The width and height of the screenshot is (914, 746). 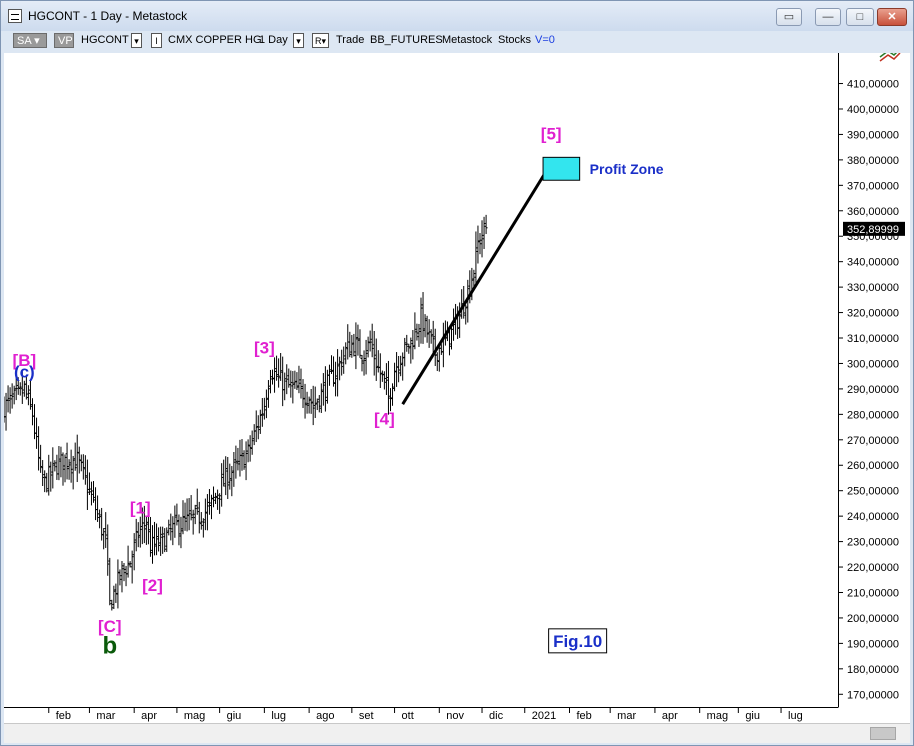 What do you see at coordinates (406, 40) in the screenshot?
I see `source-label: BB_FUTURES` at bounding box center [406, 40].